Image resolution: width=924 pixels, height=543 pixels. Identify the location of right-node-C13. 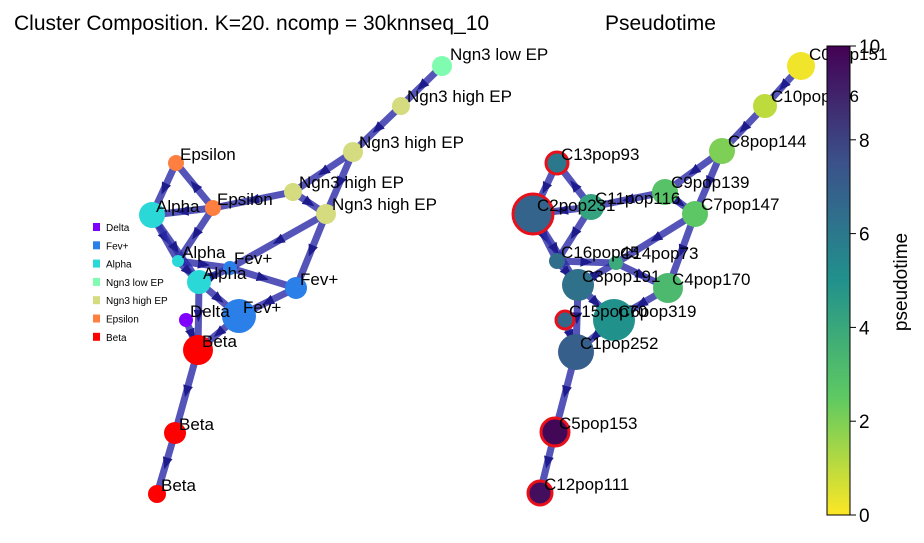
(557, 163).